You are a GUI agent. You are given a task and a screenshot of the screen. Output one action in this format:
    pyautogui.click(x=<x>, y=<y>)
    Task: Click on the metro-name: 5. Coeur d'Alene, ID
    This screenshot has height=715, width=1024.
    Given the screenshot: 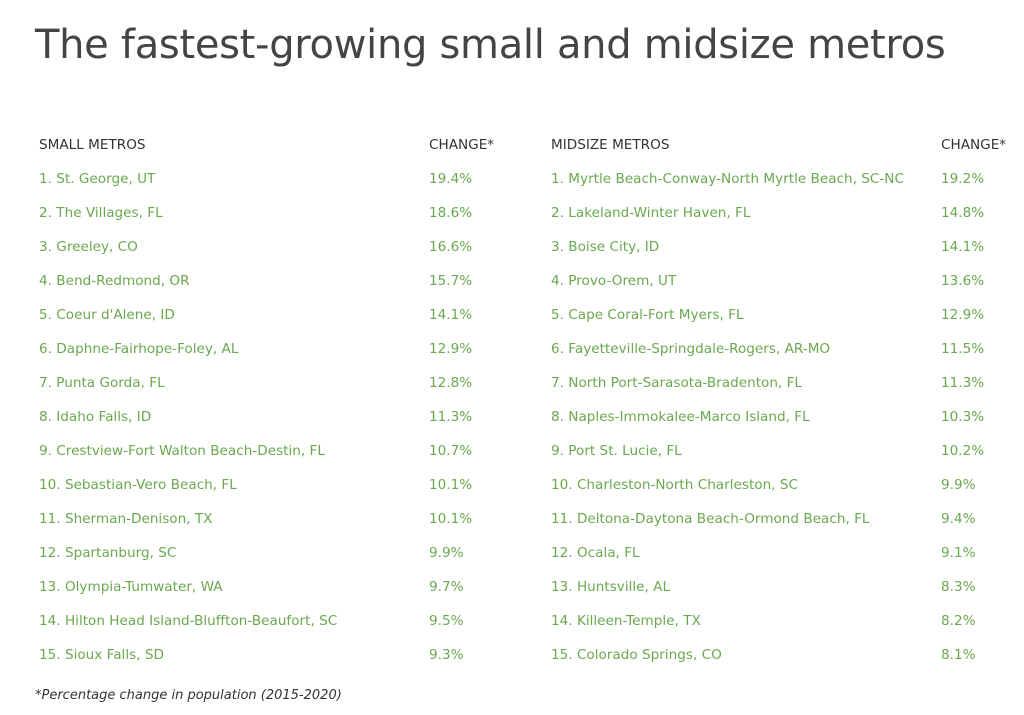 What is the action you would take?
    pyautogui.click(x=107, y=315)
    